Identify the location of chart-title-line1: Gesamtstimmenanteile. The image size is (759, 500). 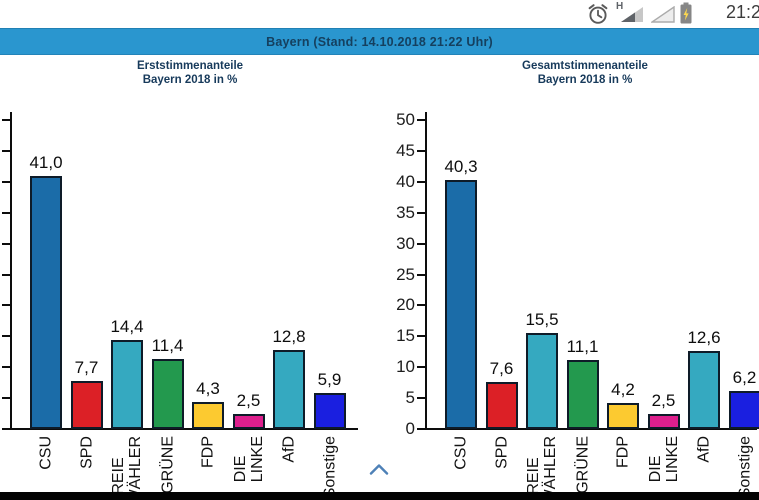
(585, 66).